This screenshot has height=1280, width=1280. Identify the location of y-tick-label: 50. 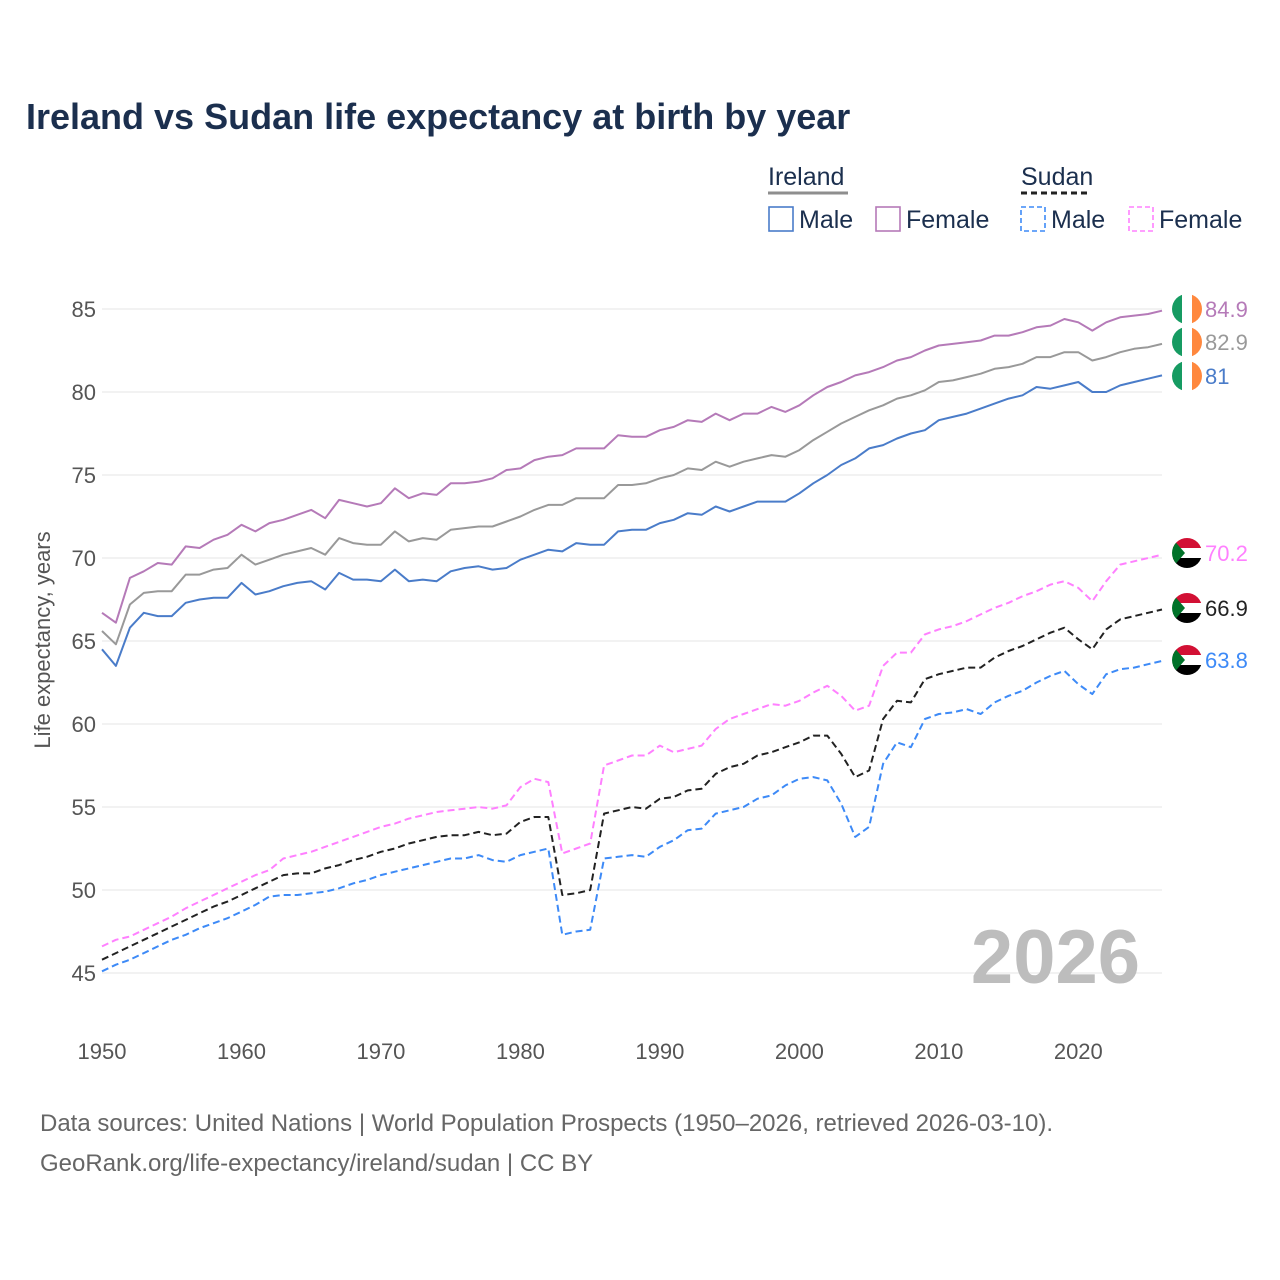
(84, 890).